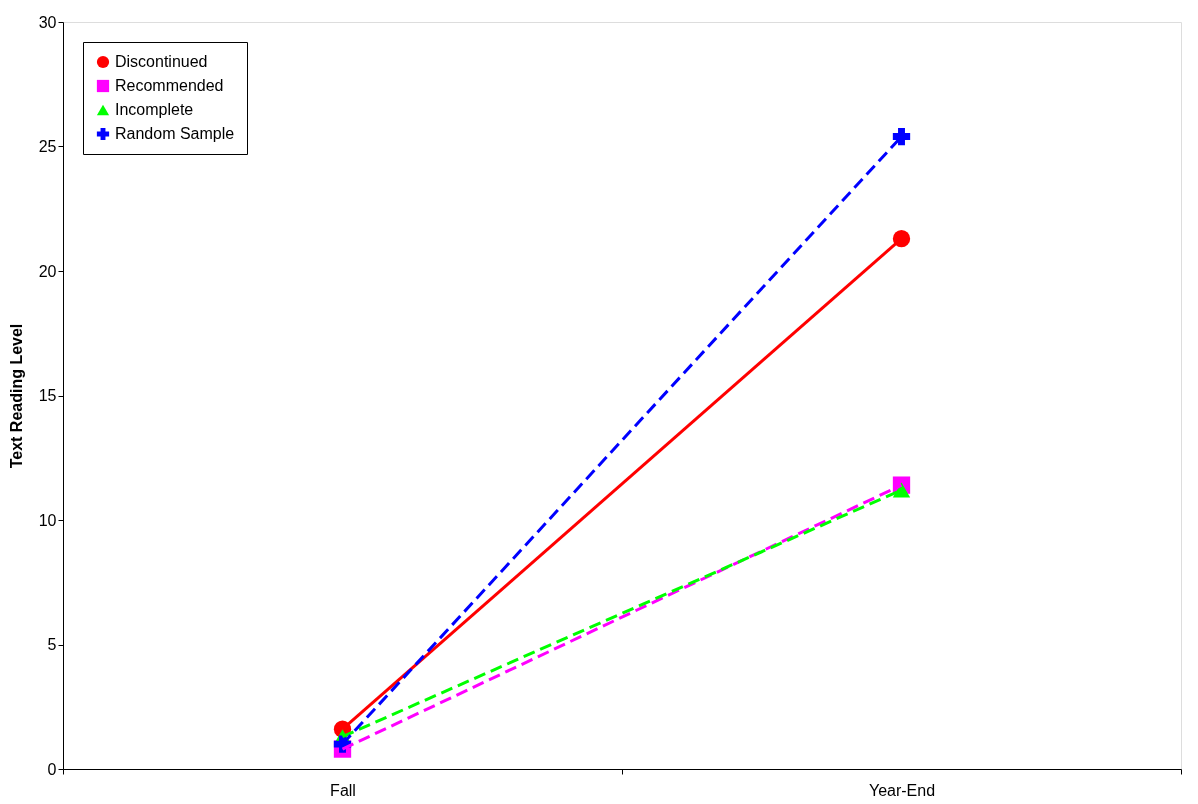  I want to click on y-tick-label: 0, so click(52, 769).